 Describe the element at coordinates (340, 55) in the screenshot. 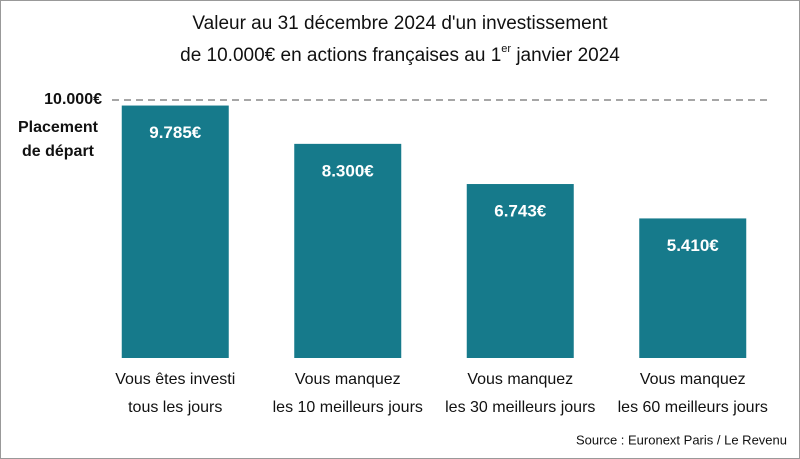

I see `title-part: de 10.000€ en actions françaises au 1` at that location.